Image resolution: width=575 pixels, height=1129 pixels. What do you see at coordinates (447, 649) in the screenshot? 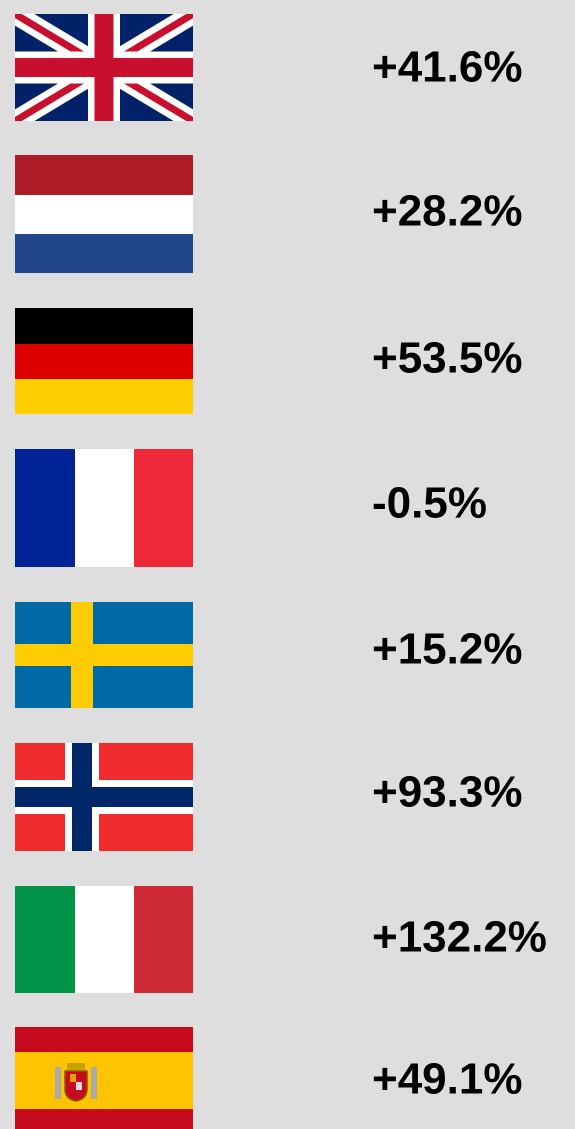
I see `percent-label: +15.2%` at bounding box center [447, 649].